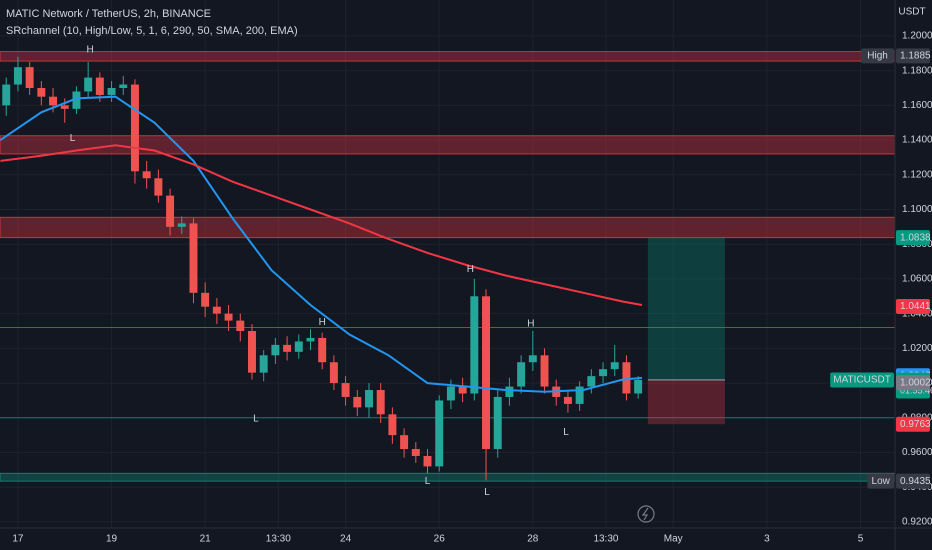 The image size is (932, 550). I want to click on price-tag-name: Low, so click(881, 481).